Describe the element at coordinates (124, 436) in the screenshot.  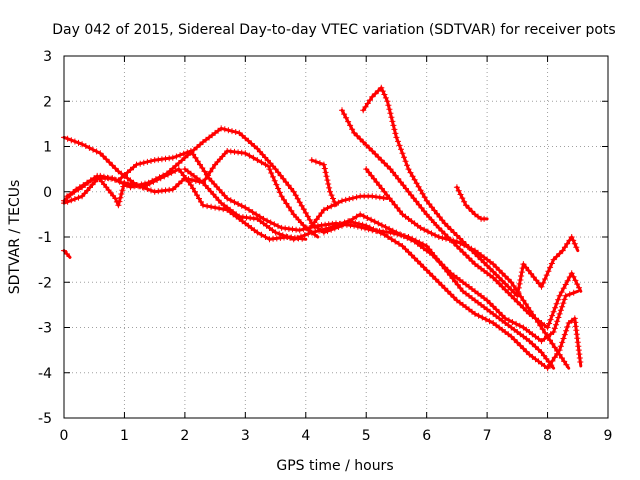
I see `x-tick-label: 1` at that location.